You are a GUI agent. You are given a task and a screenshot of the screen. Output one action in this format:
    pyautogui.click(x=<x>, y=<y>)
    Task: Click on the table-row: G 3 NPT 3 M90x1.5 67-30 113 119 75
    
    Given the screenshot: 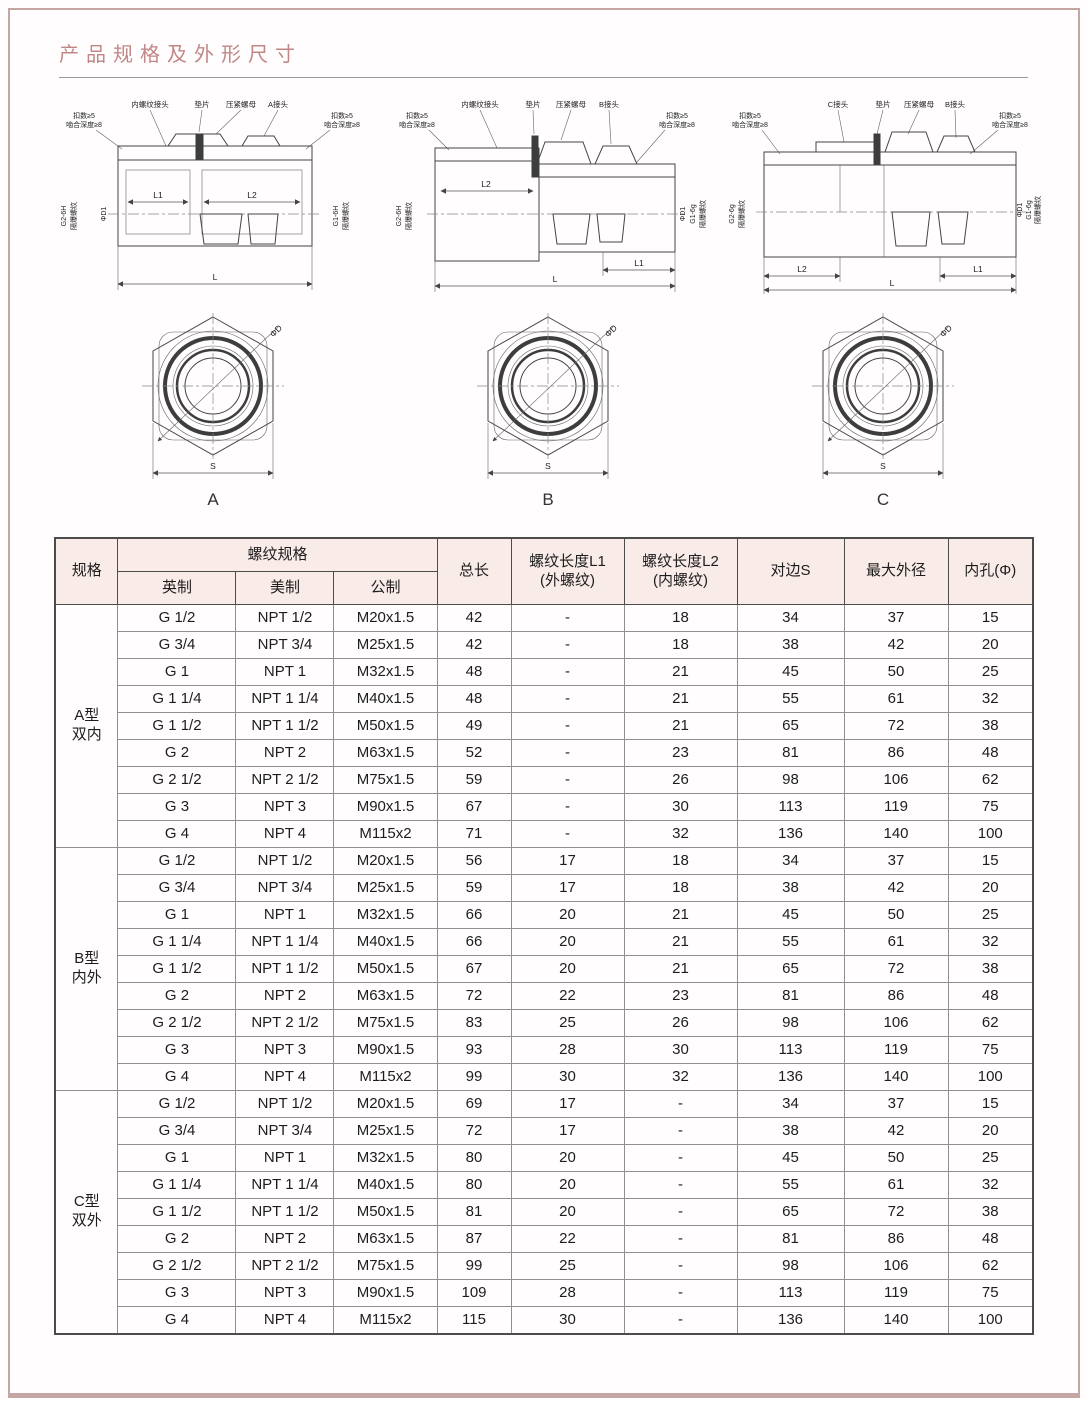 What is the action you would take?
    pyautogui.click(x=544, y=807)
    